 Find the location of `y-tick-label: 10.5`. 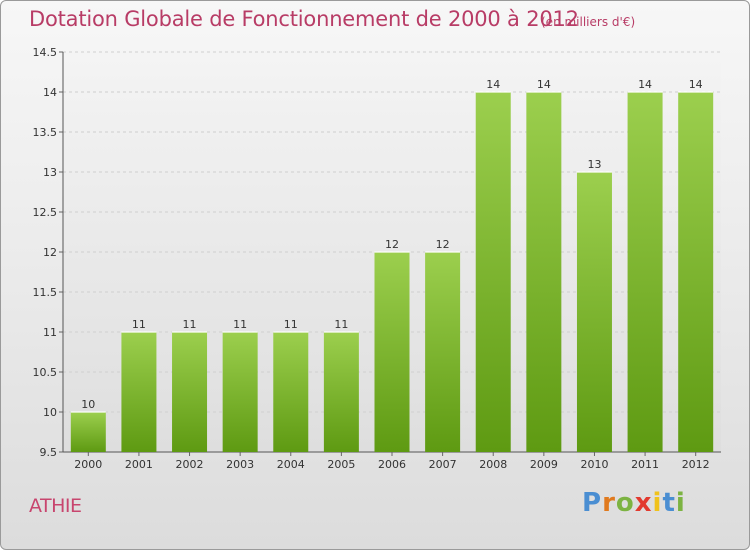

y-tick-label: 10.5 is located at coordinates (45, 372).